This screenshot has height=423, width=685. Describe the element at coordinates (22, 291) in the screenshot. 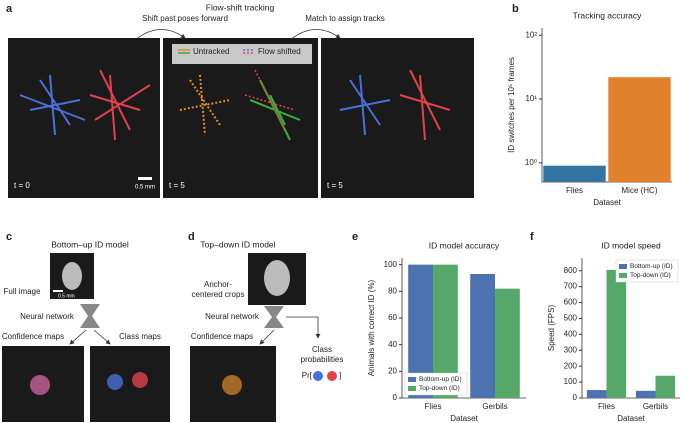

I see `input-label: Full image` at that location.